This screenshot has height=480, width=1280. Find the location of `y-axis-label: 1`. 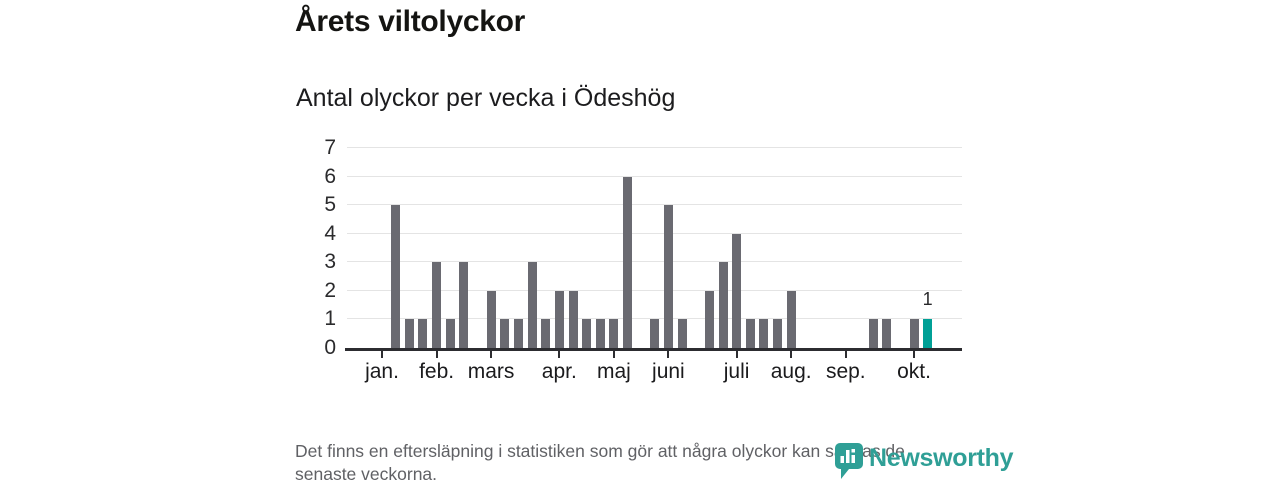

y-axis-label: 1 is located at coordinates (330, 319).